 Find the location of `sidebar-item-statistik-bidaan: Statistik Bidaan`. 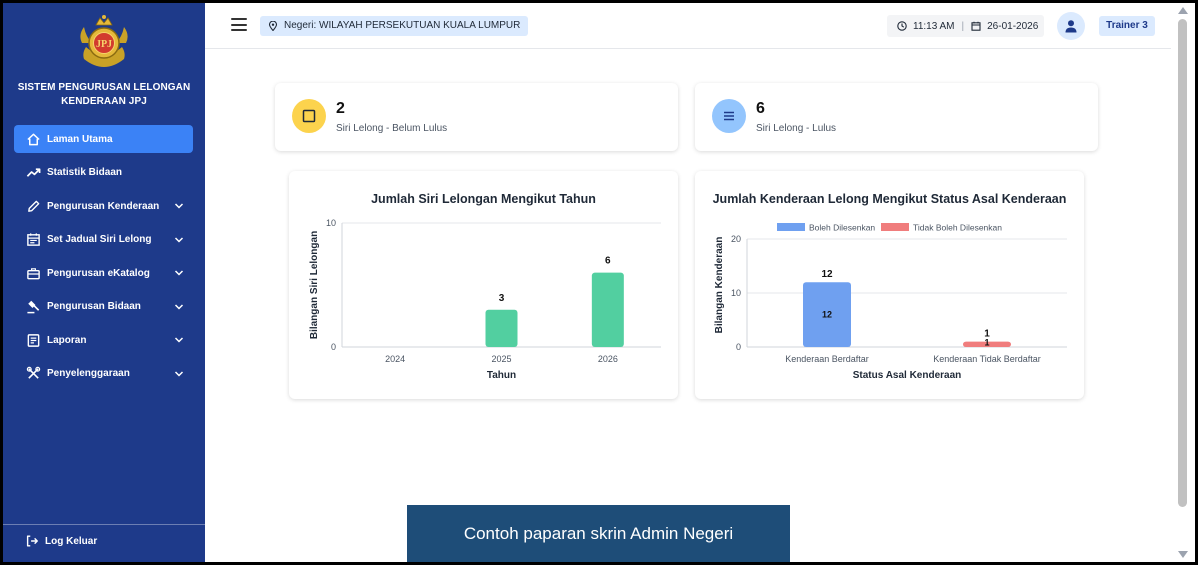

sidebar-item-statistik-bidaan: Statistik Bidaan is located at coordinates (103, 173).